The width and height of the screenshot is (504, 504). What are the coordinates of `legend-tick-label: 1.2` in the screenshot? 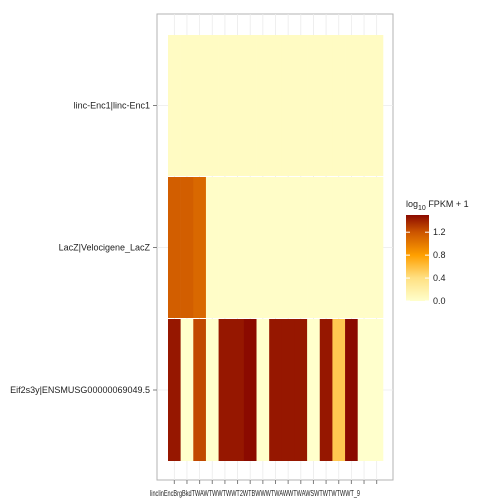 It's located at (439, 232).